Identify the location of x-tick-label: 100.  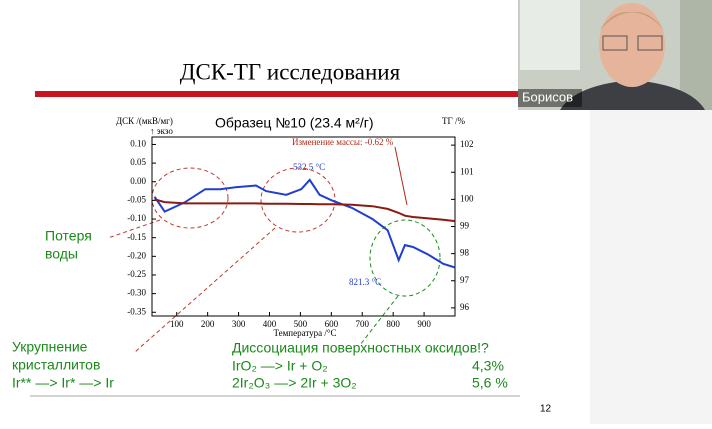
(177, 324).